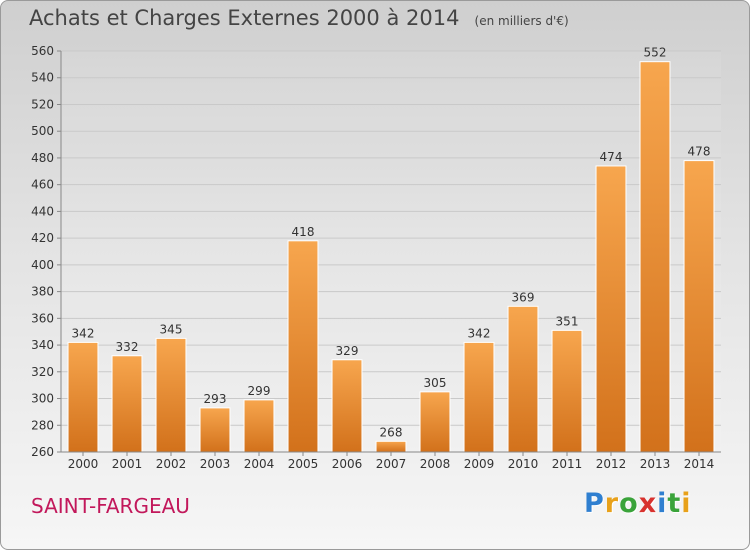 This screenshot has width=750, height=550. I want to click on value-label-2005: 418, so click(303, 232).